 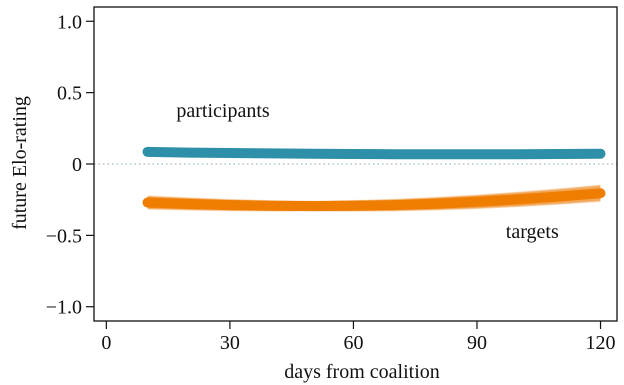 What do you see at coordinates (600, 193) in the screenshot?
I see `series-end-point-targets` at bounding box center [600, 193].